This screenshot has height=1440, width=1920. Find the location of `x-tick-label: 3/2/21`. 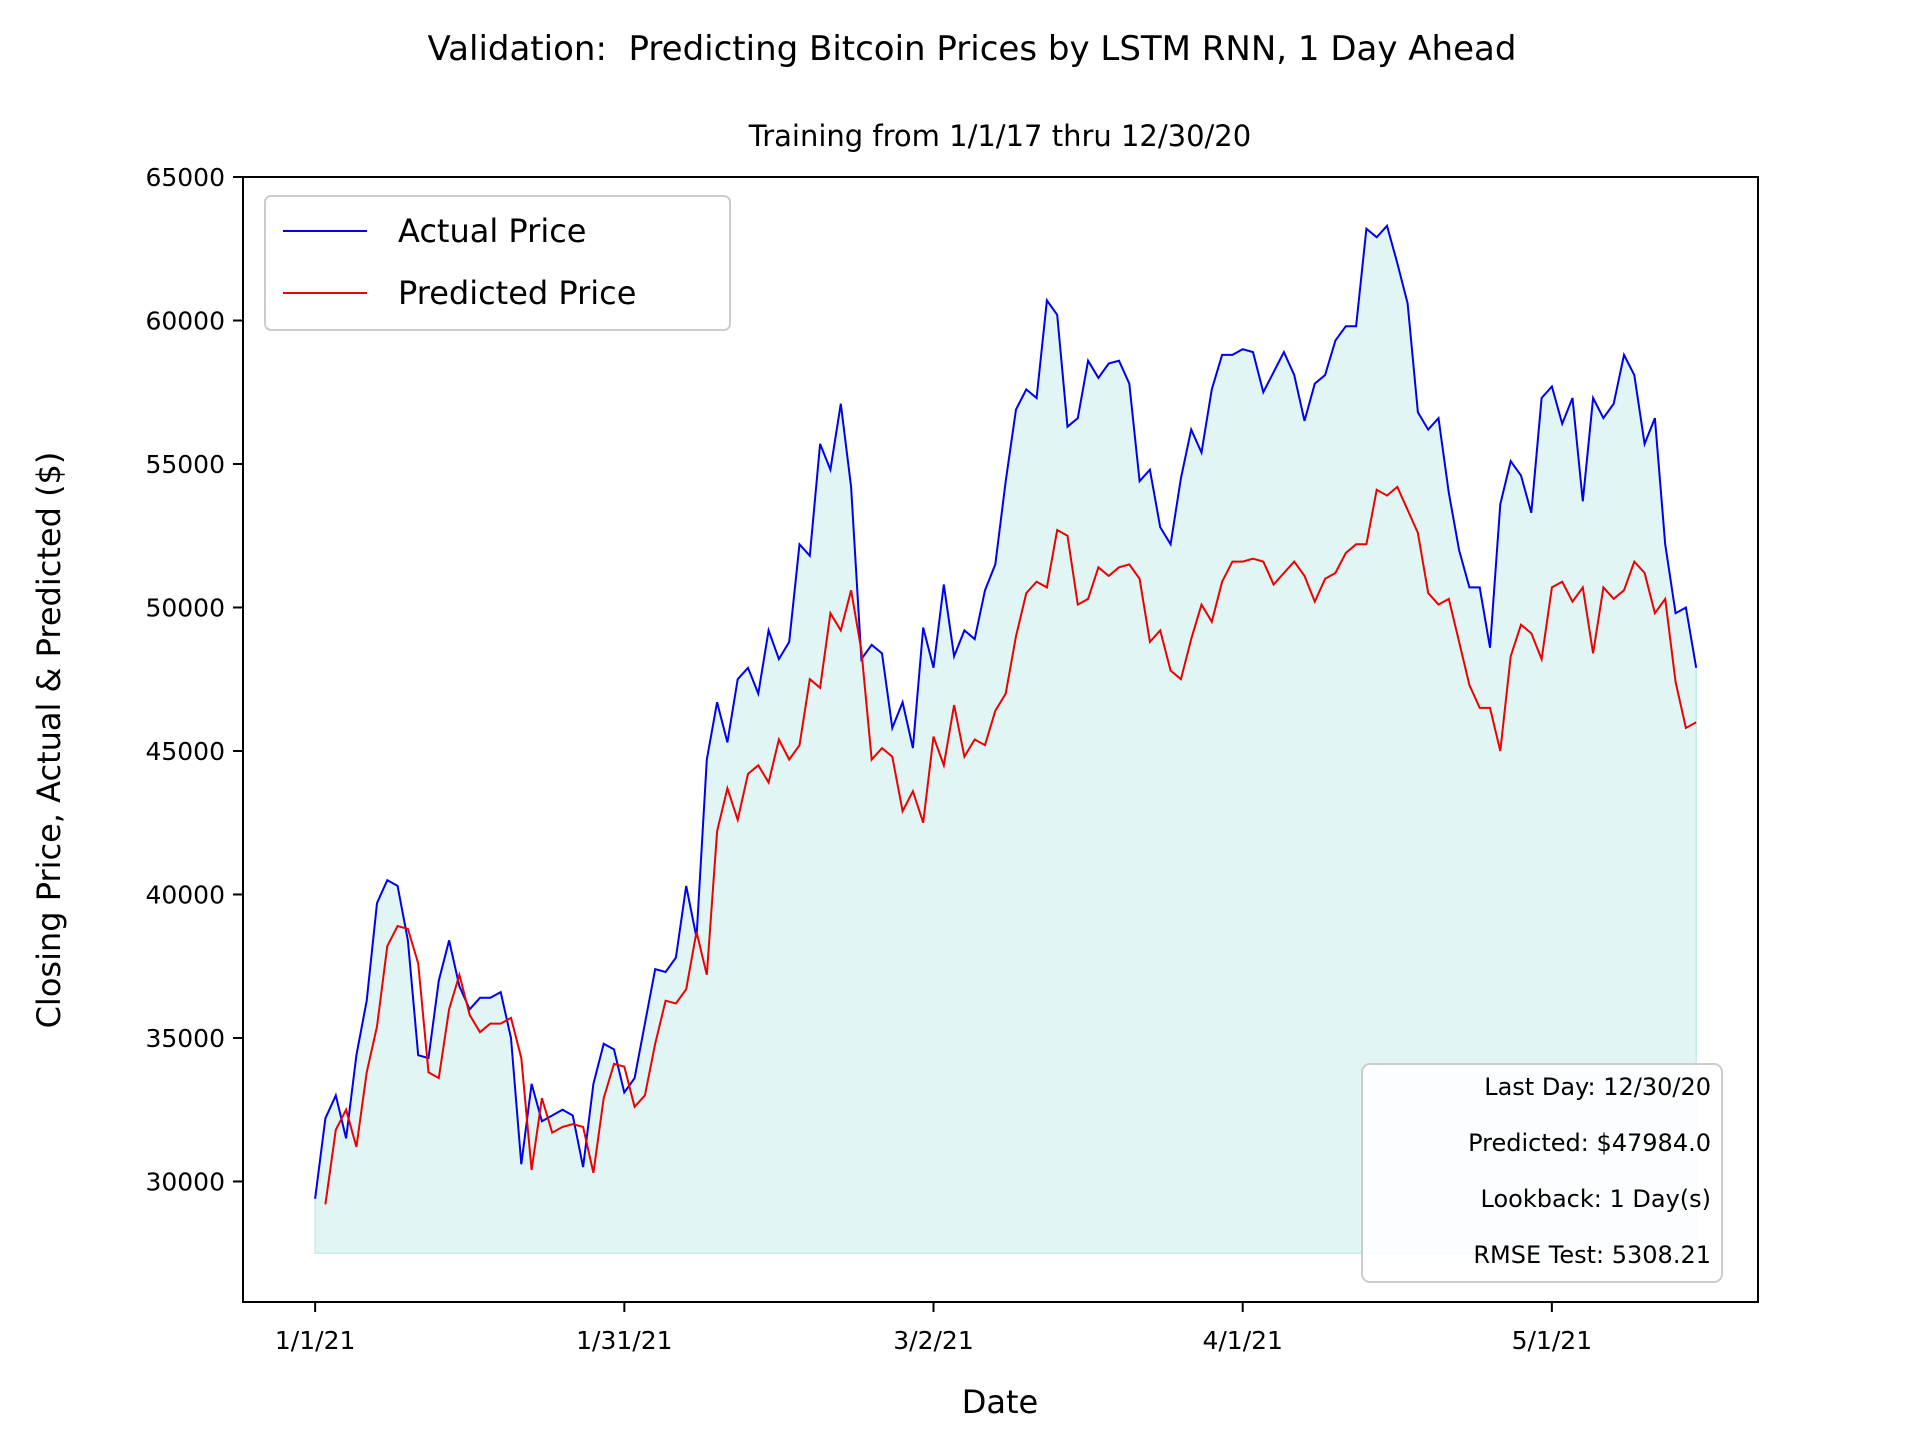

x-tick-label: 3/2/21 is located at coordinates (933, 1340).